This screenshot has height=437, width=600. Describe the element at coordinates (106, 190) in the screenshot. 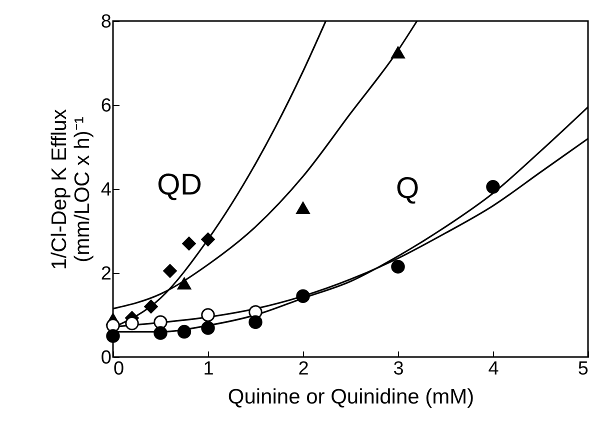

I see `y-tick-label: 4` at that location.